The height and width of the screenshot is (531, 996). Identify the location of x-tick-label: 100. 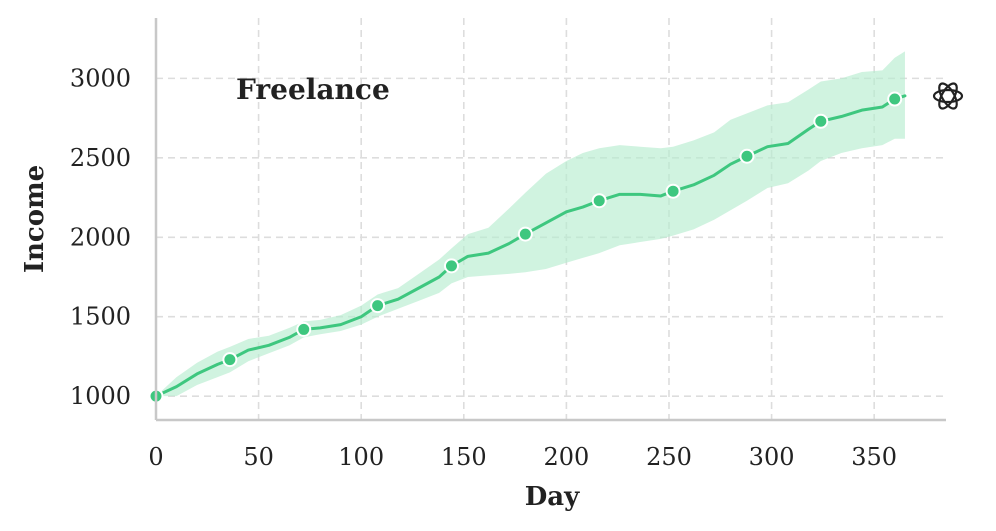
(361, 457).